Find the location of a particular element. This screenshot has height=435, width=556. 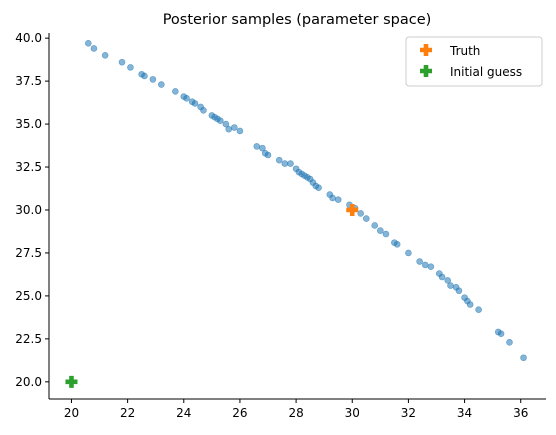

legend-truth-label: Truth is located at coordinates (464, 51).